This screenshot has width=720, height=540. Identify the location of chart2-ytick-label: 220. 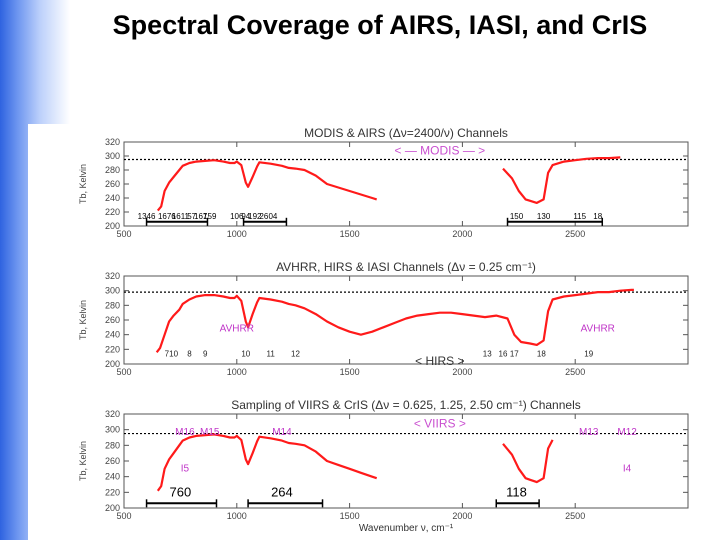
(112, 349).